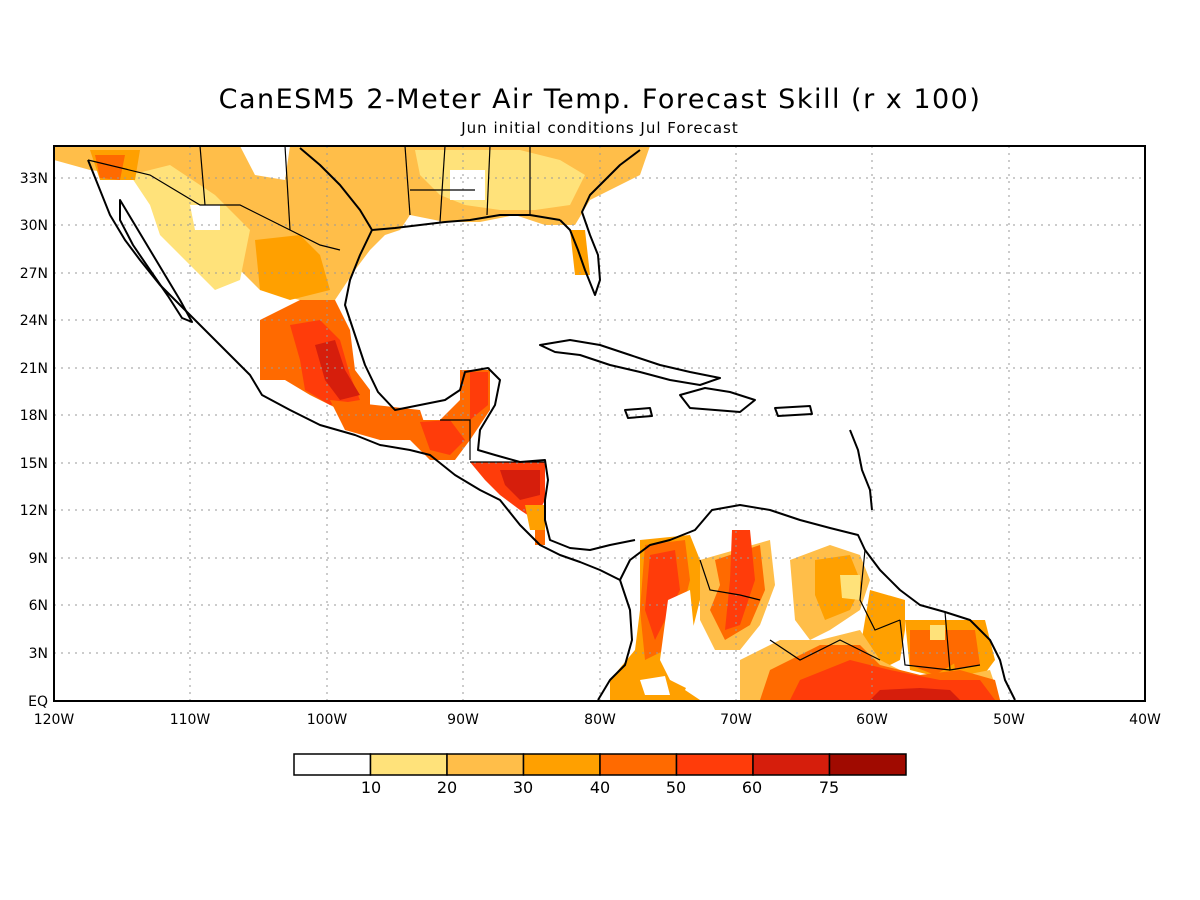 The width and height of the screenshot is (1200, 900). I want to click on lat-label: 6N, so click(38, 606).